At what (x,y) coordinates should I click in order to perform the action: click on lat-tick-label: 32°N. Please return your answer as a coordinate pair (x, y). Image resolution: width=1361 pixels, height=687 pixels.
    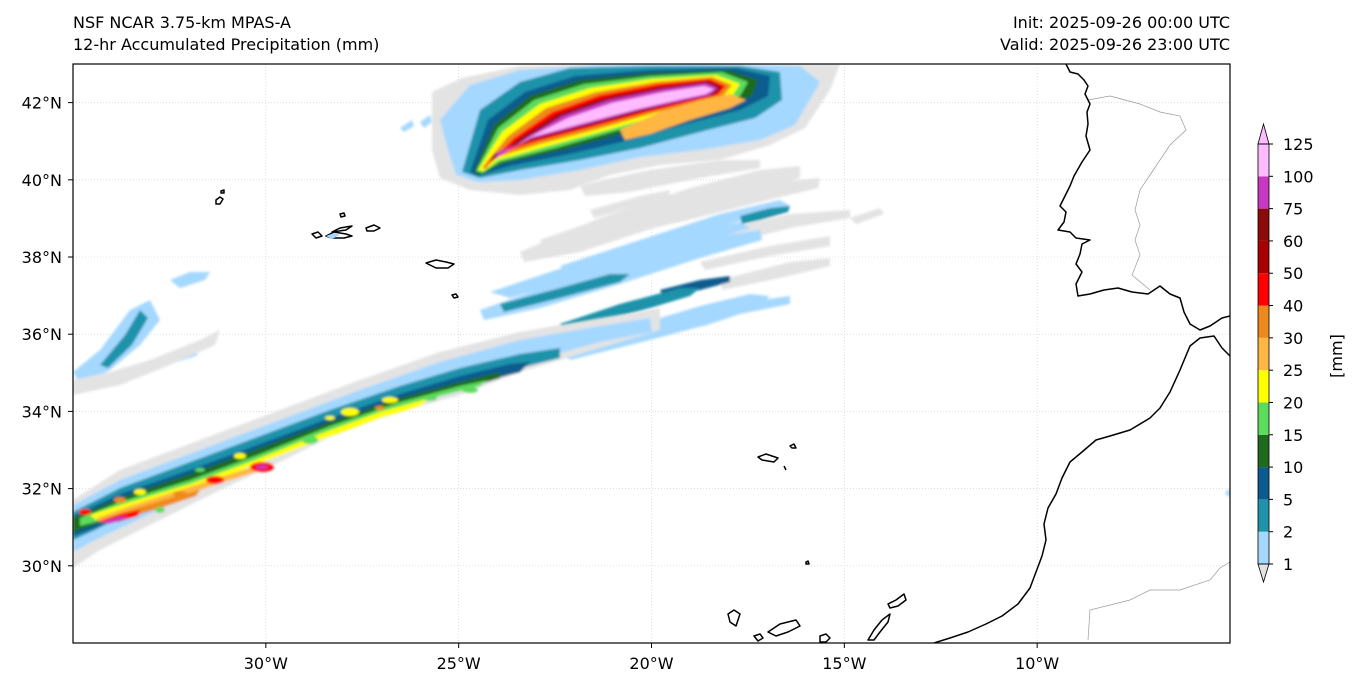
    Looking at the image, I should click on (42, 489).